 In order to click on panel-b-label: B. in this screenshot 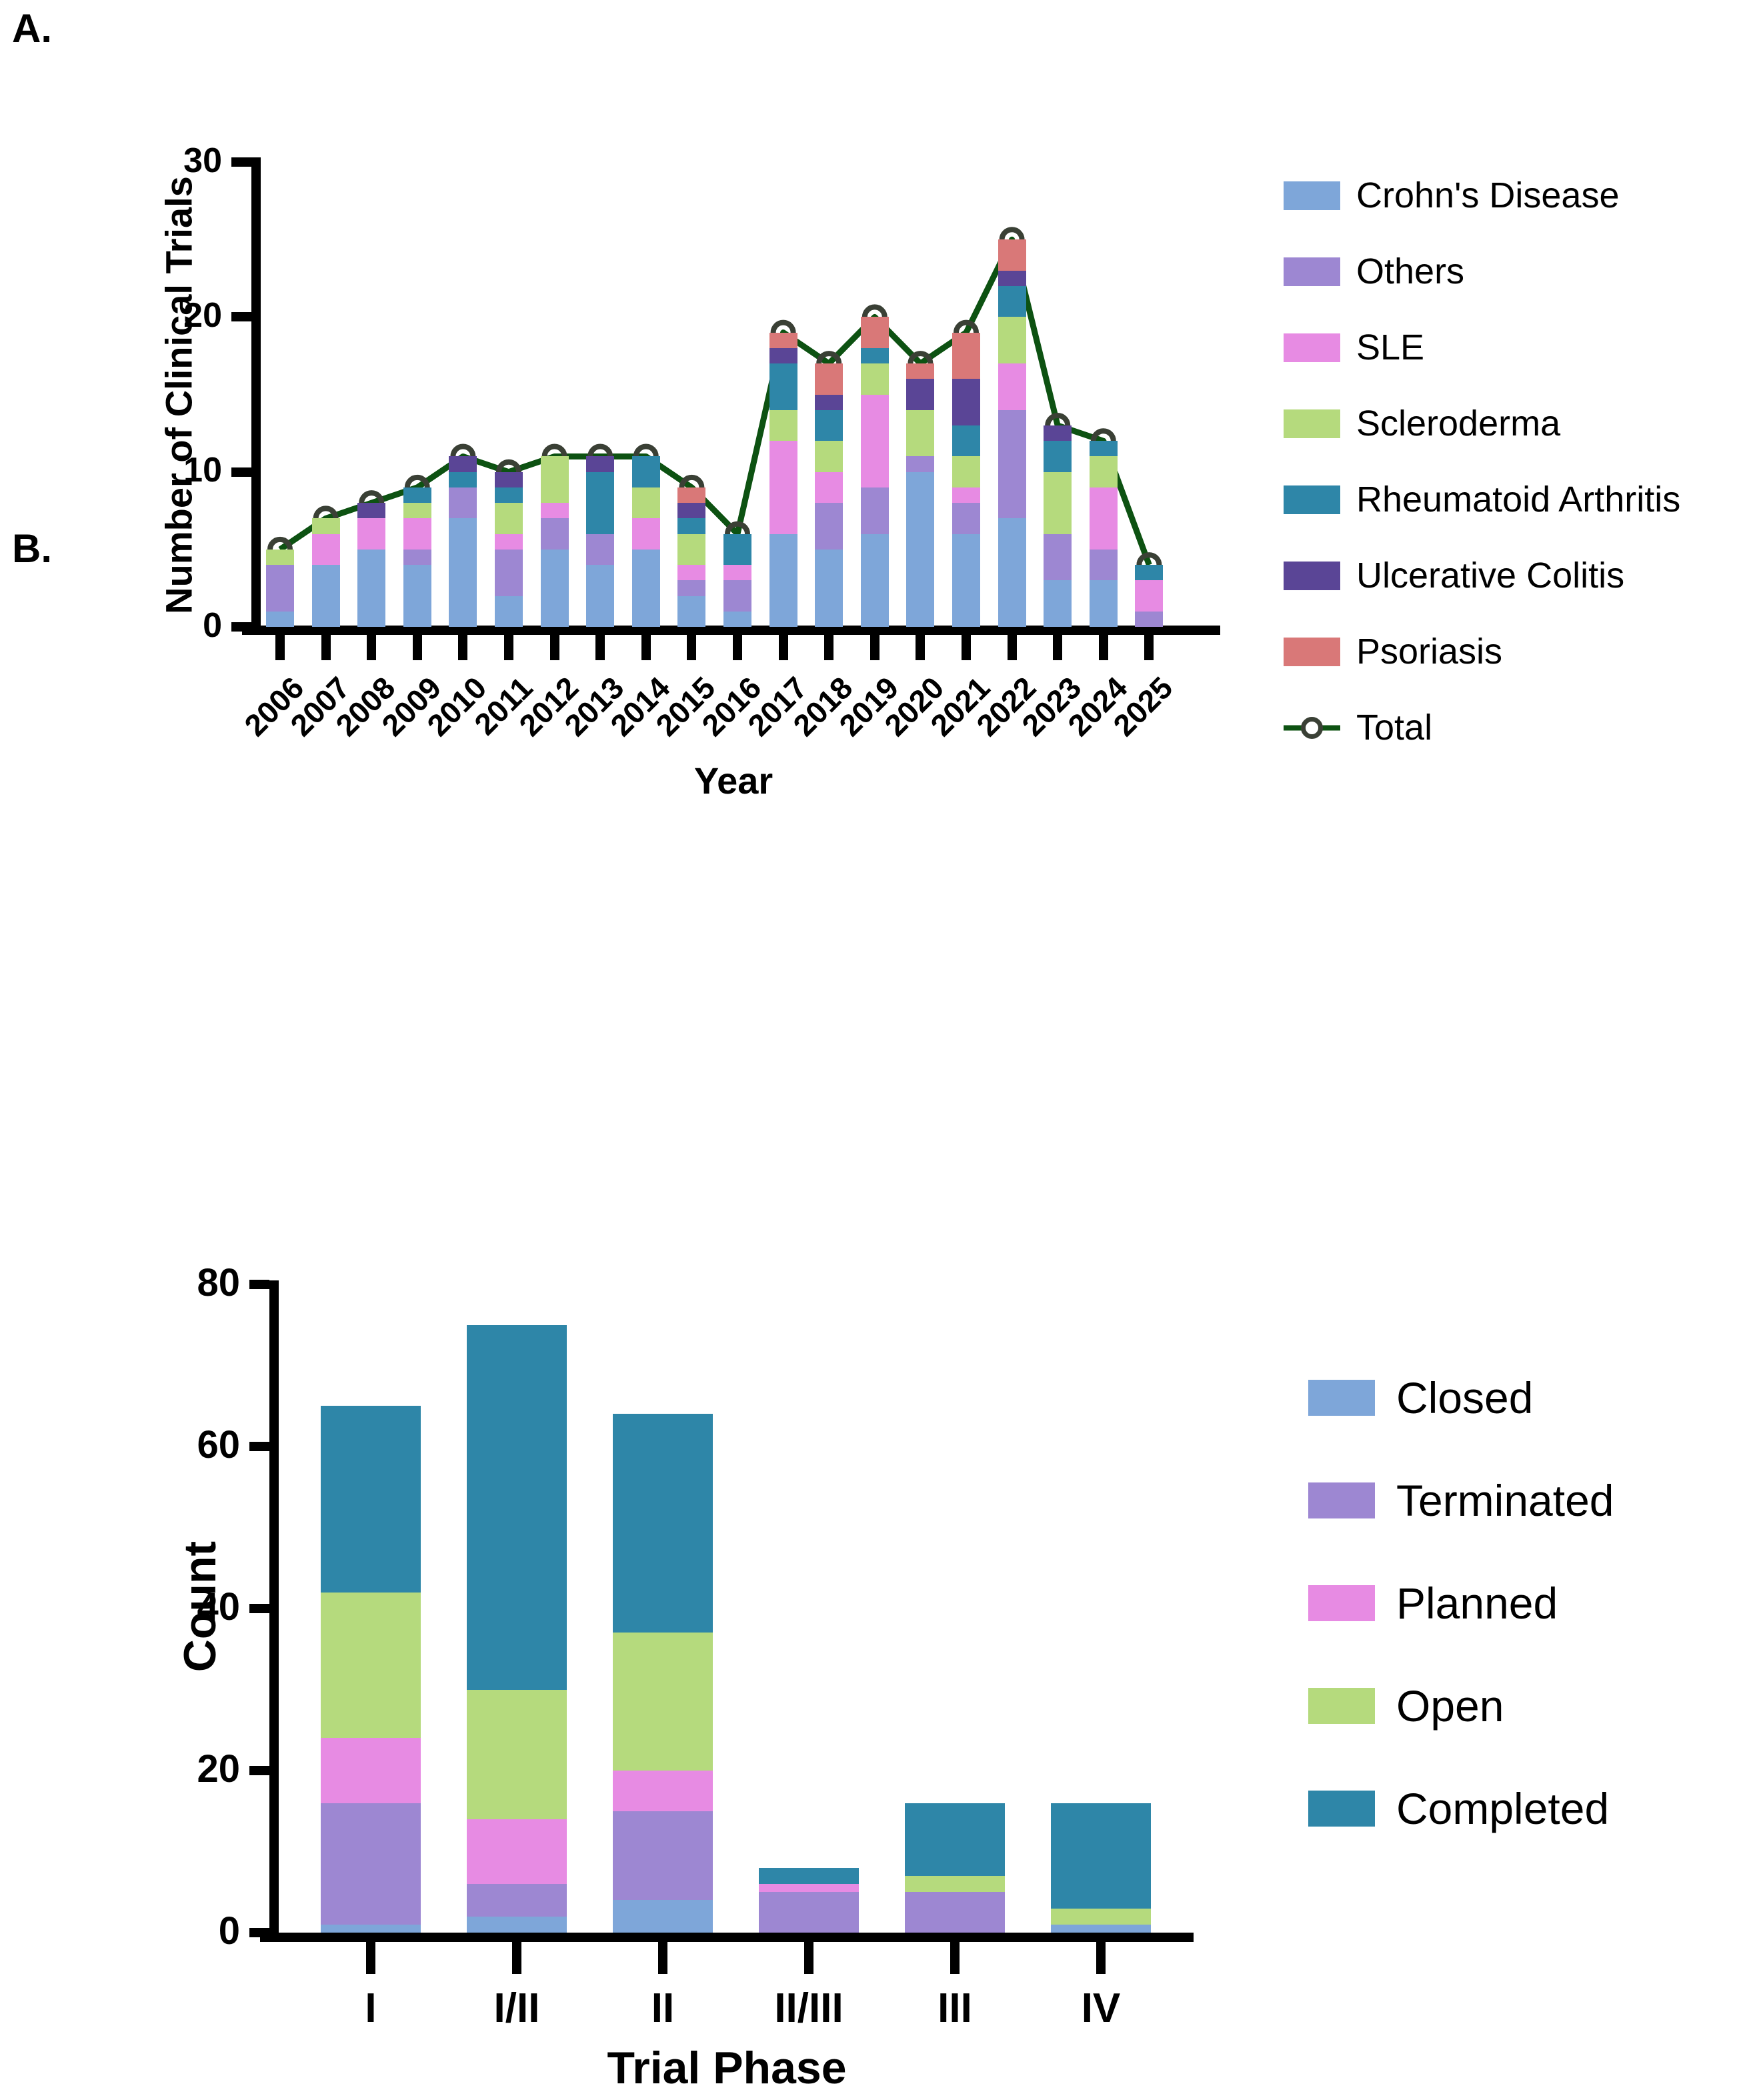, I will do `click(32, 548)`.